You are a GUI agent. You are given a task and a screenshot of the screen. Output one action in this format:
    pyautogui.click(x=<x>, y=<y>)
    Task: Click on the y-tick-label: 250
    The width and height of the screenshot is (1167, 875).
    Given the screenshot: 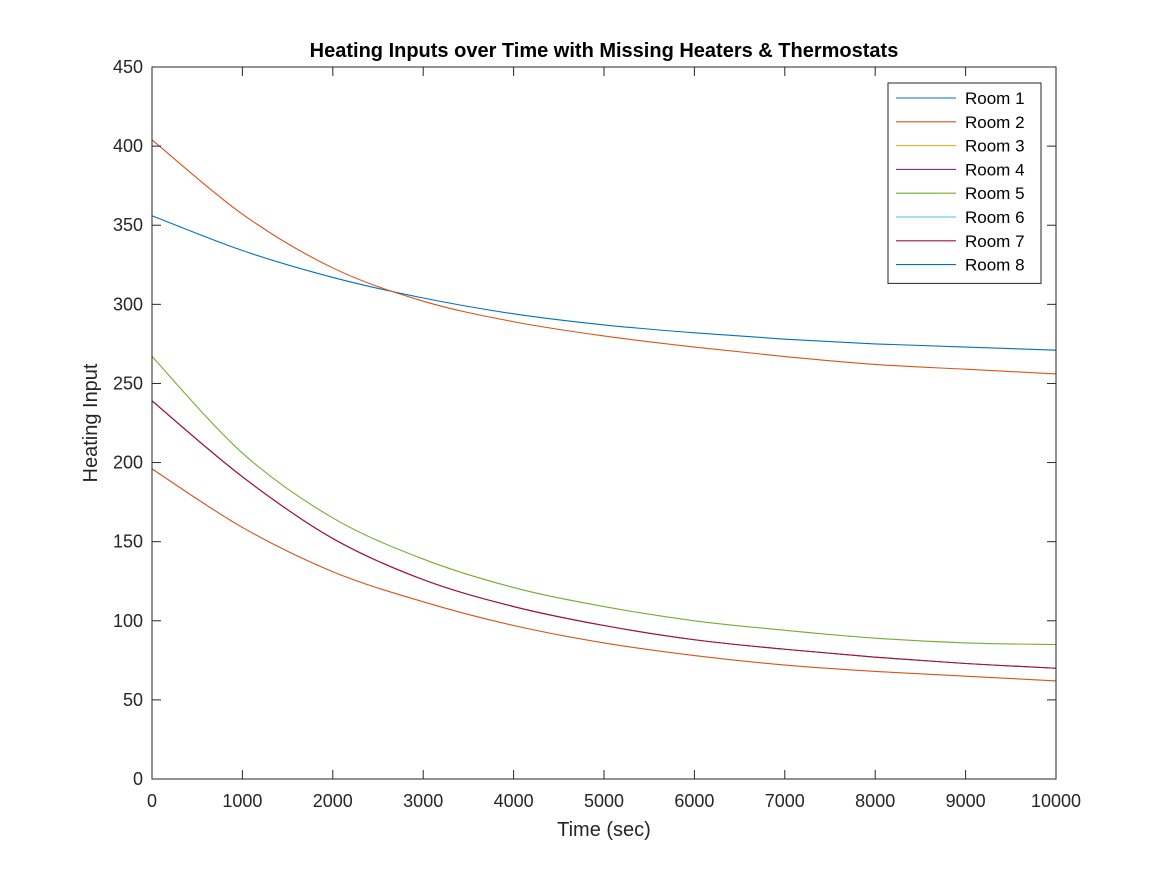 What is the action you would take?
    pyautogui.click(x=128, y=383)
    